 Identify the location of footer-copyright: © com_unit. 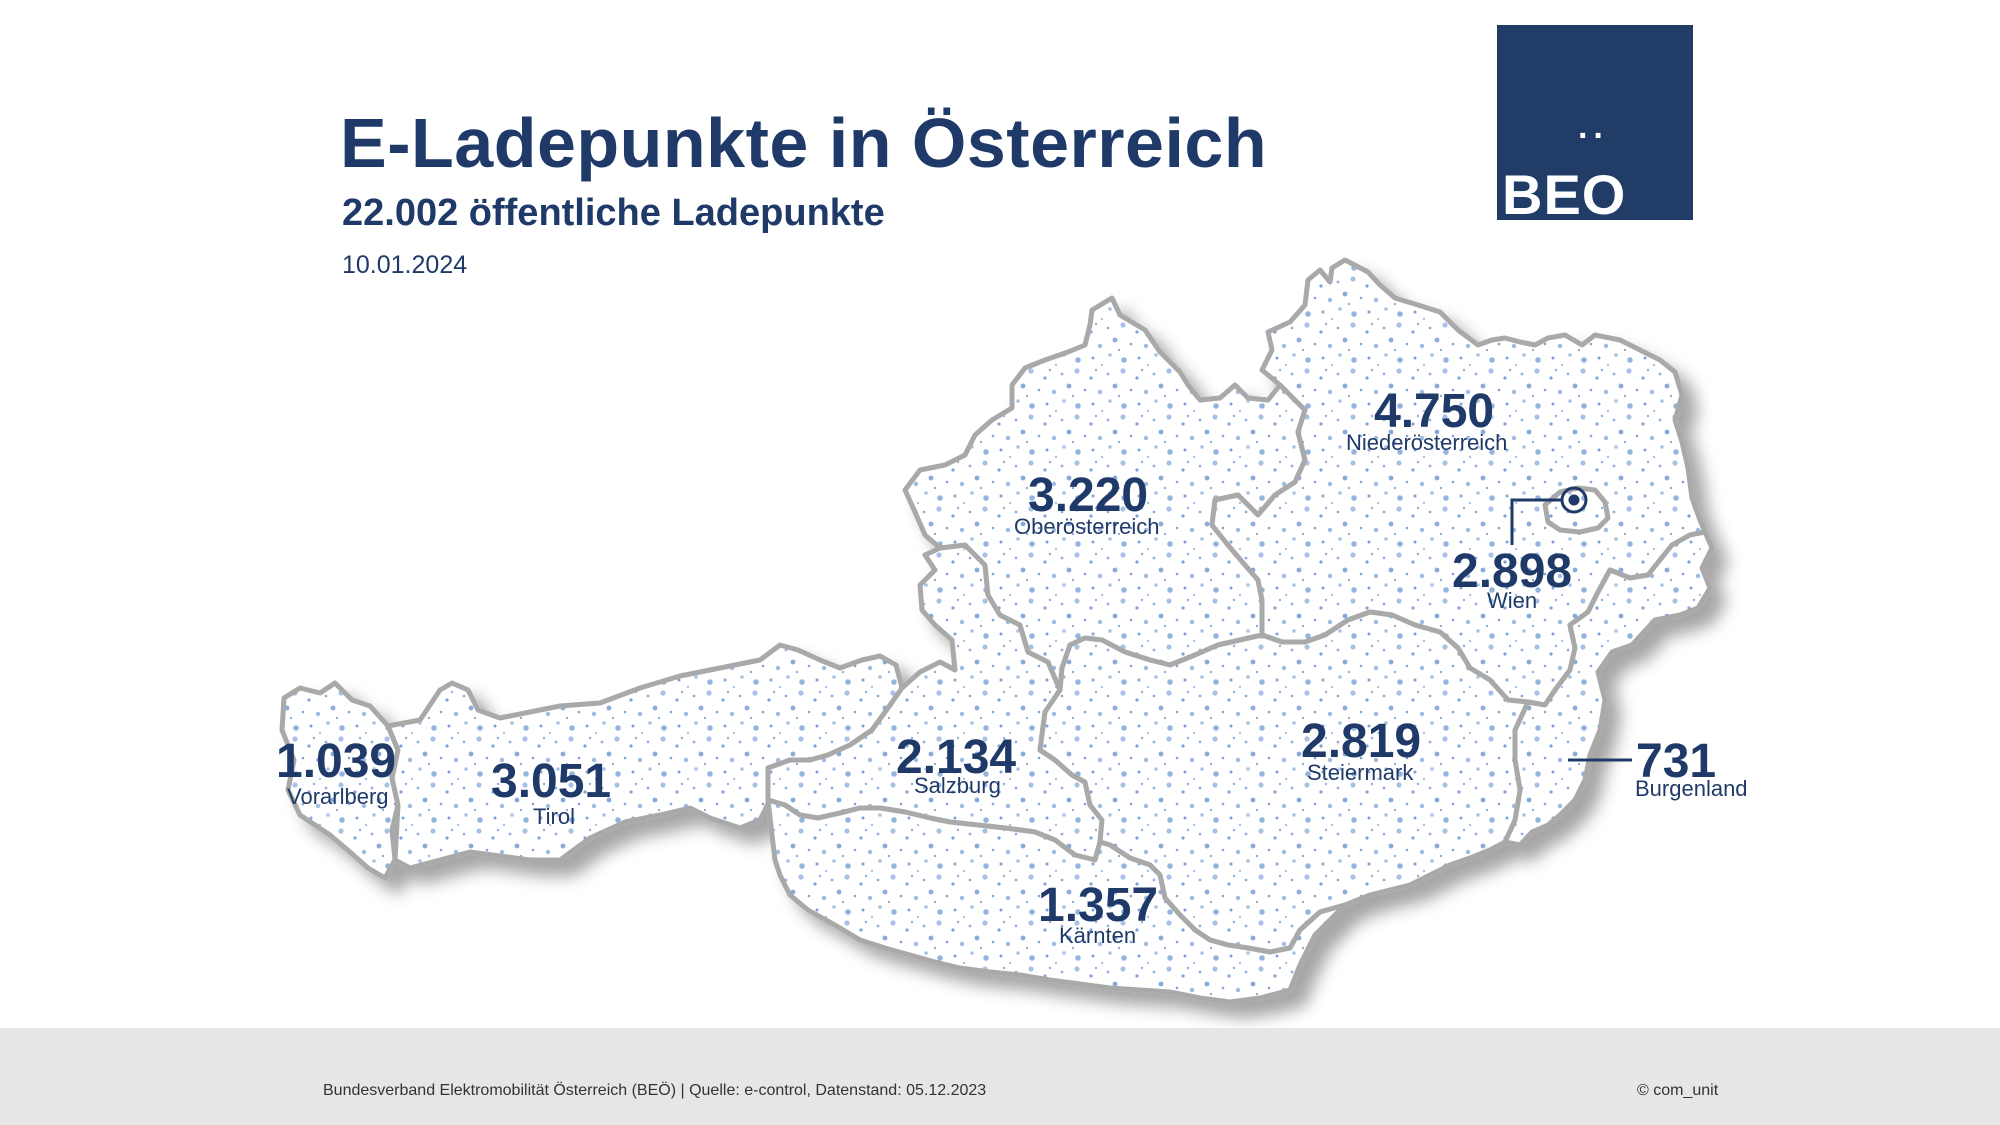
(1678, 1090).